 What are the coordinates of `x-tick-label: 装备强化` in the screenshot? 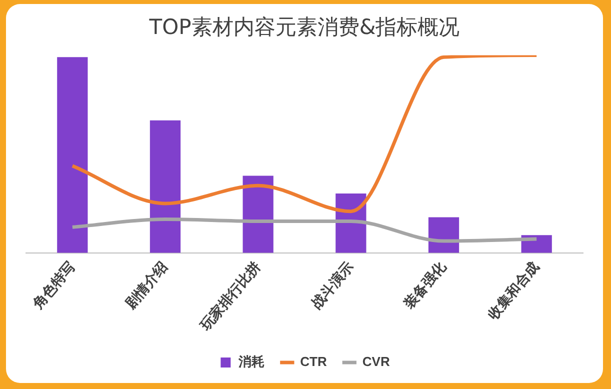 It's located at (425, 285).